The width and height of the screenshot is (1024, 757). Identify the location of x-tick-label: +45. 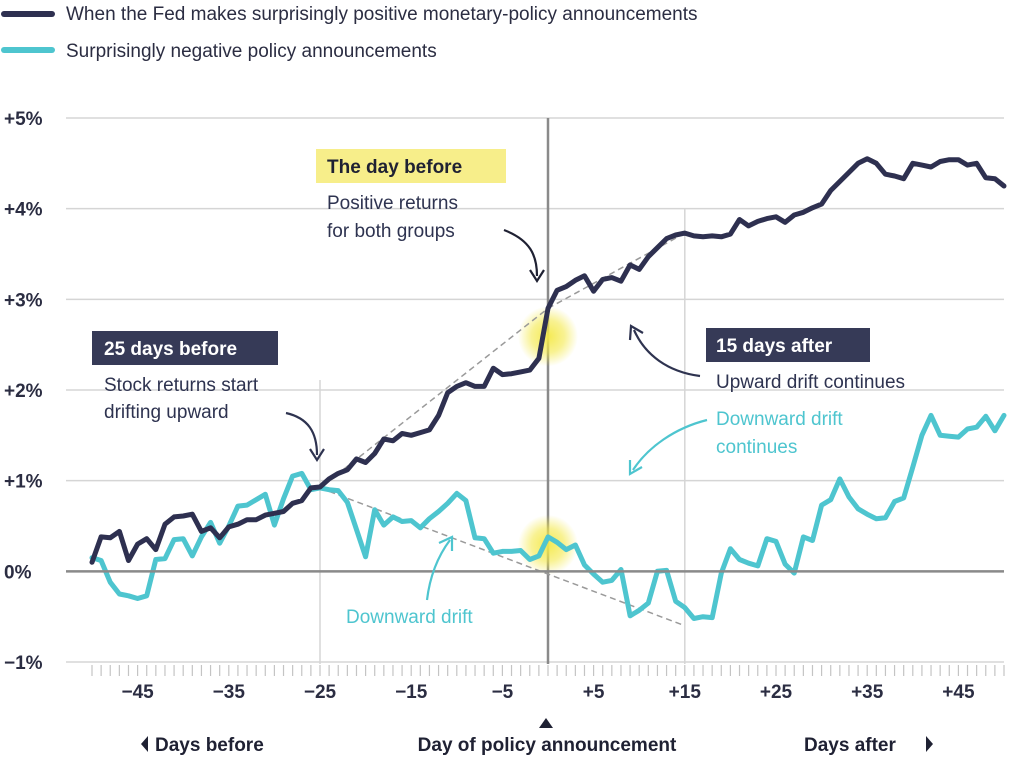
(958, 692).